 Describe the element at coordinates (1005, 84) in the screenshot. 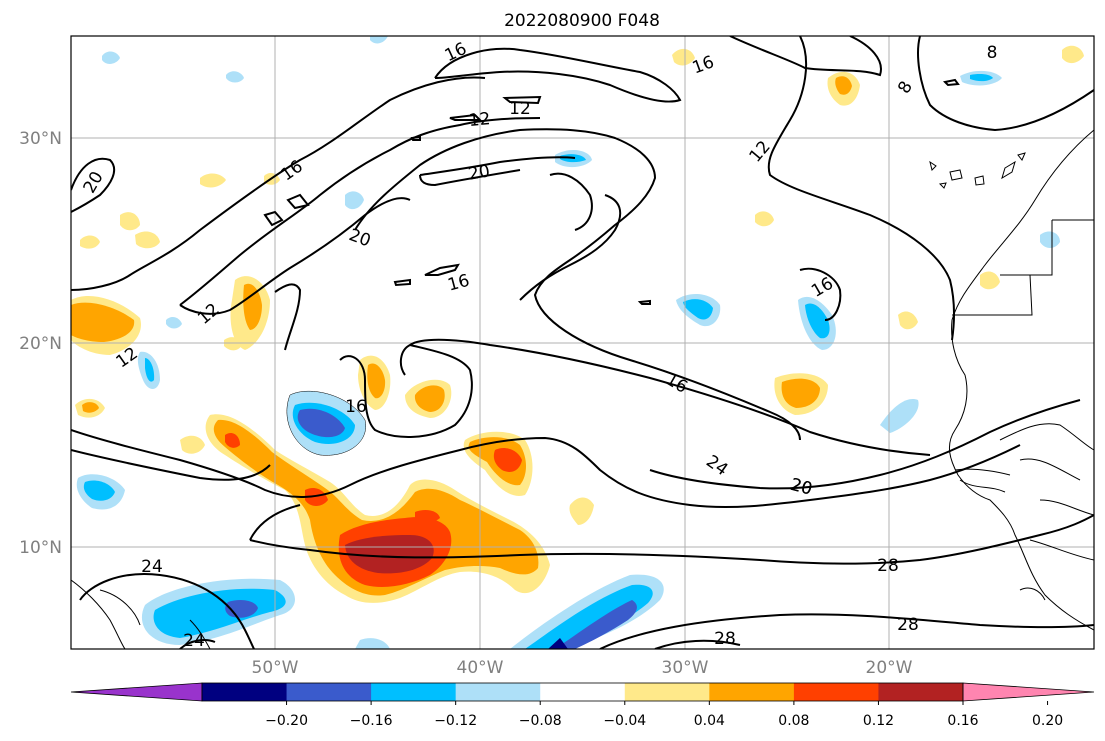

I see `contour-8-east` at that location.